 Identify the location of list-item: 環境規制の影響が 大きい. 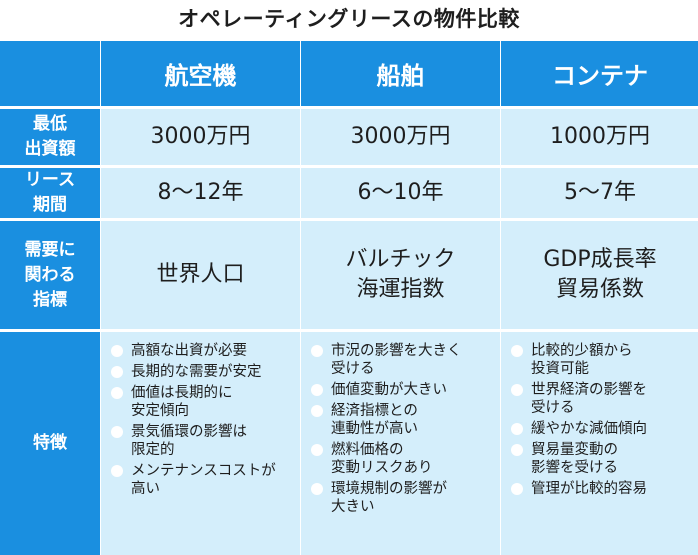
(385, 498).